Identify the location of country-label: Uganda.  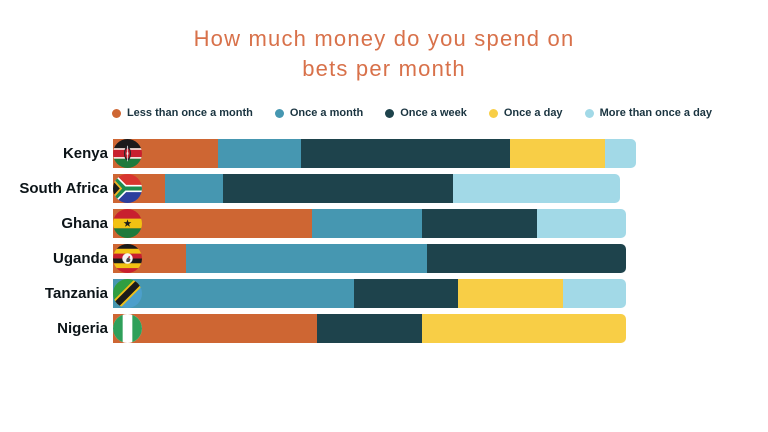
(80, 258).